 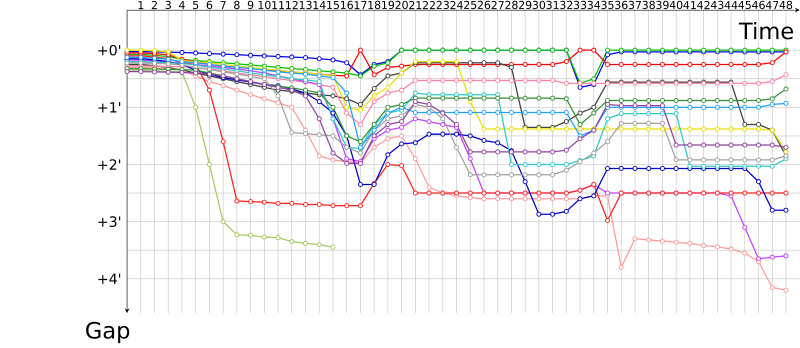 What do you see at coordinates (648, 4) in the screenshot?
I see `x-tick-label: 38` at bounding box center [648, 4].